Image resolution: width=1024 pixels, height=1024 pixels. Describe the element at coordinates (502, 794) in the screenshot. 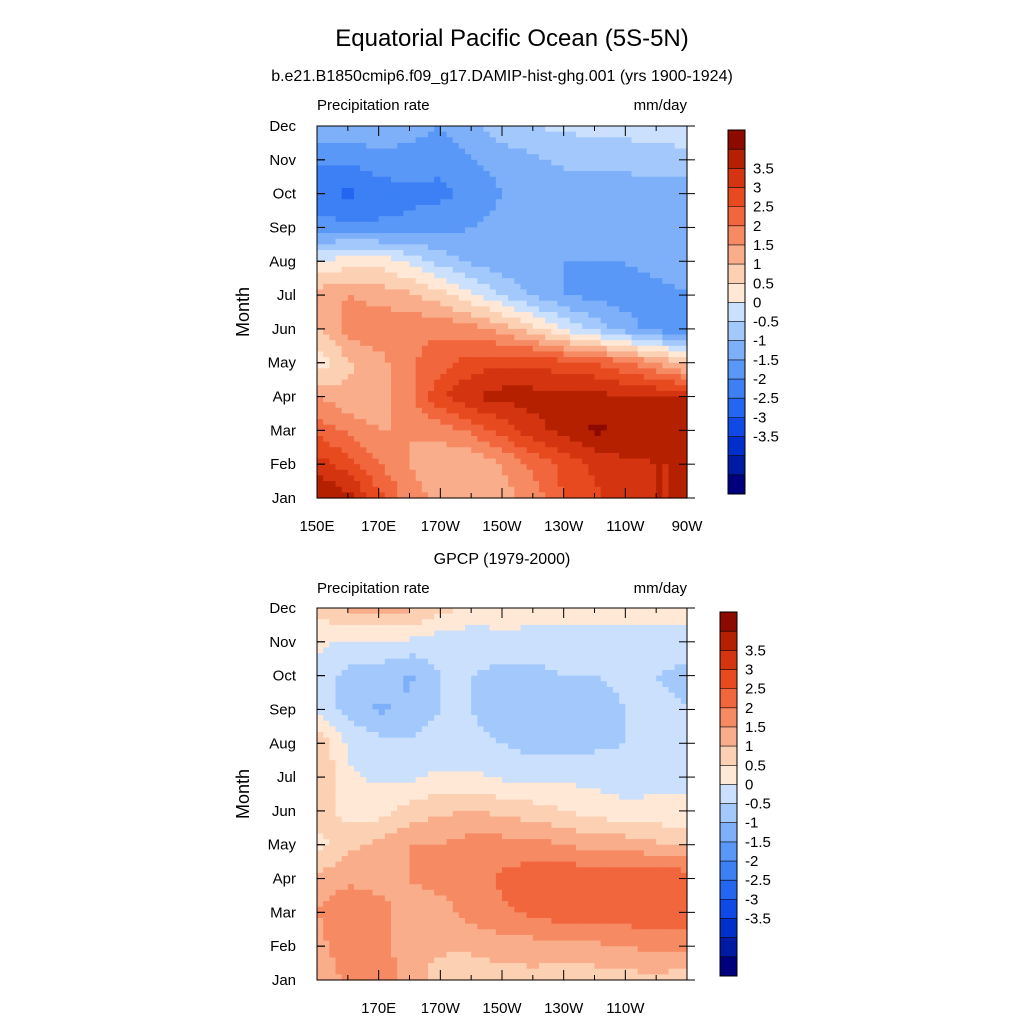

I see `heatmap-cells` at that location.